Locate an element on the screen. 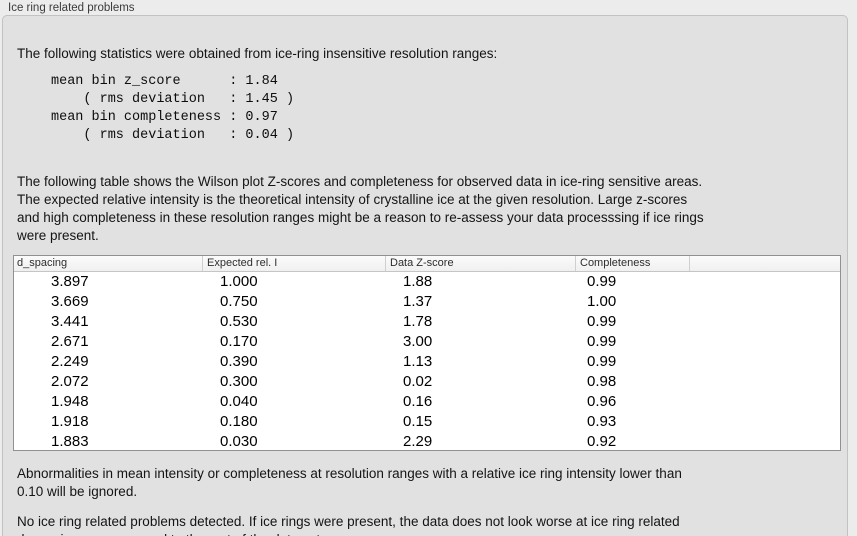  table-cell: 0.300 is located at coordinates (239, 381).